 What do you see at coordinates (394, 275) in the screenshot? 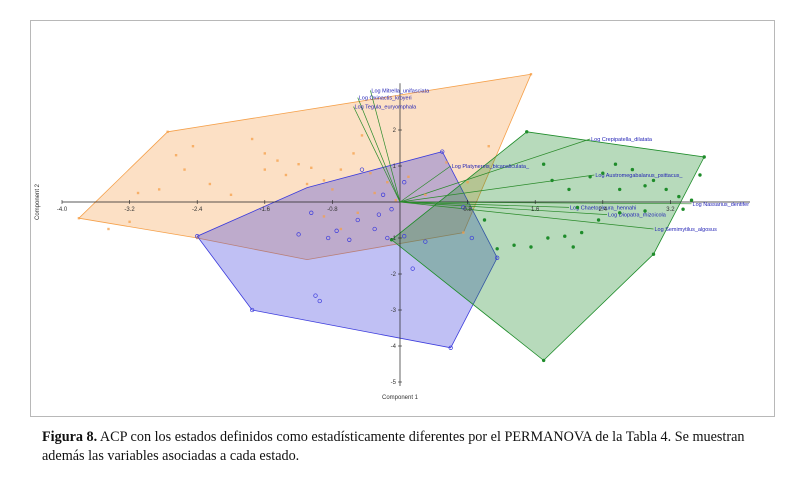
I see `y-tick-label: -2` at bounding box center [394, 275].